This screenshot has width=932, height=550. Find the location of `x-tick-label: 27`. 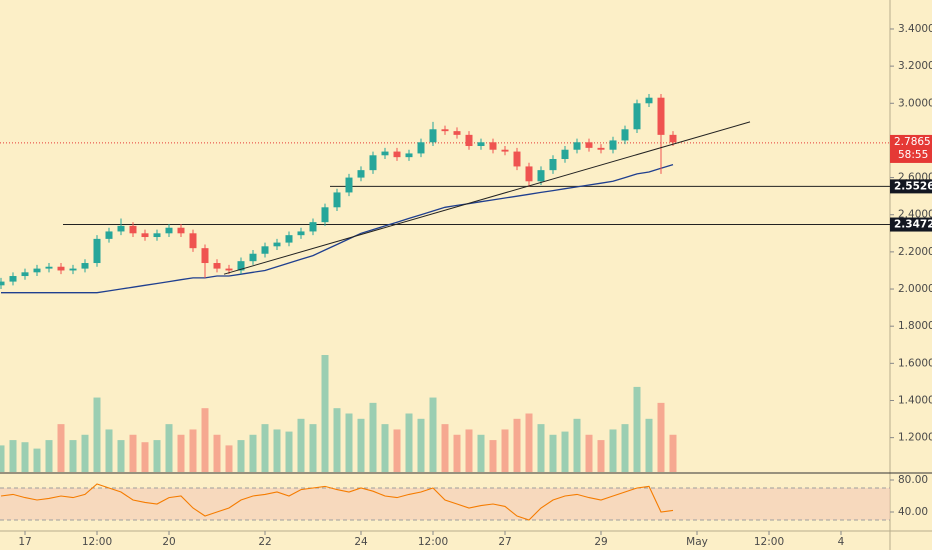

x-tick-label: 27 is located at coordinates (504, 542).